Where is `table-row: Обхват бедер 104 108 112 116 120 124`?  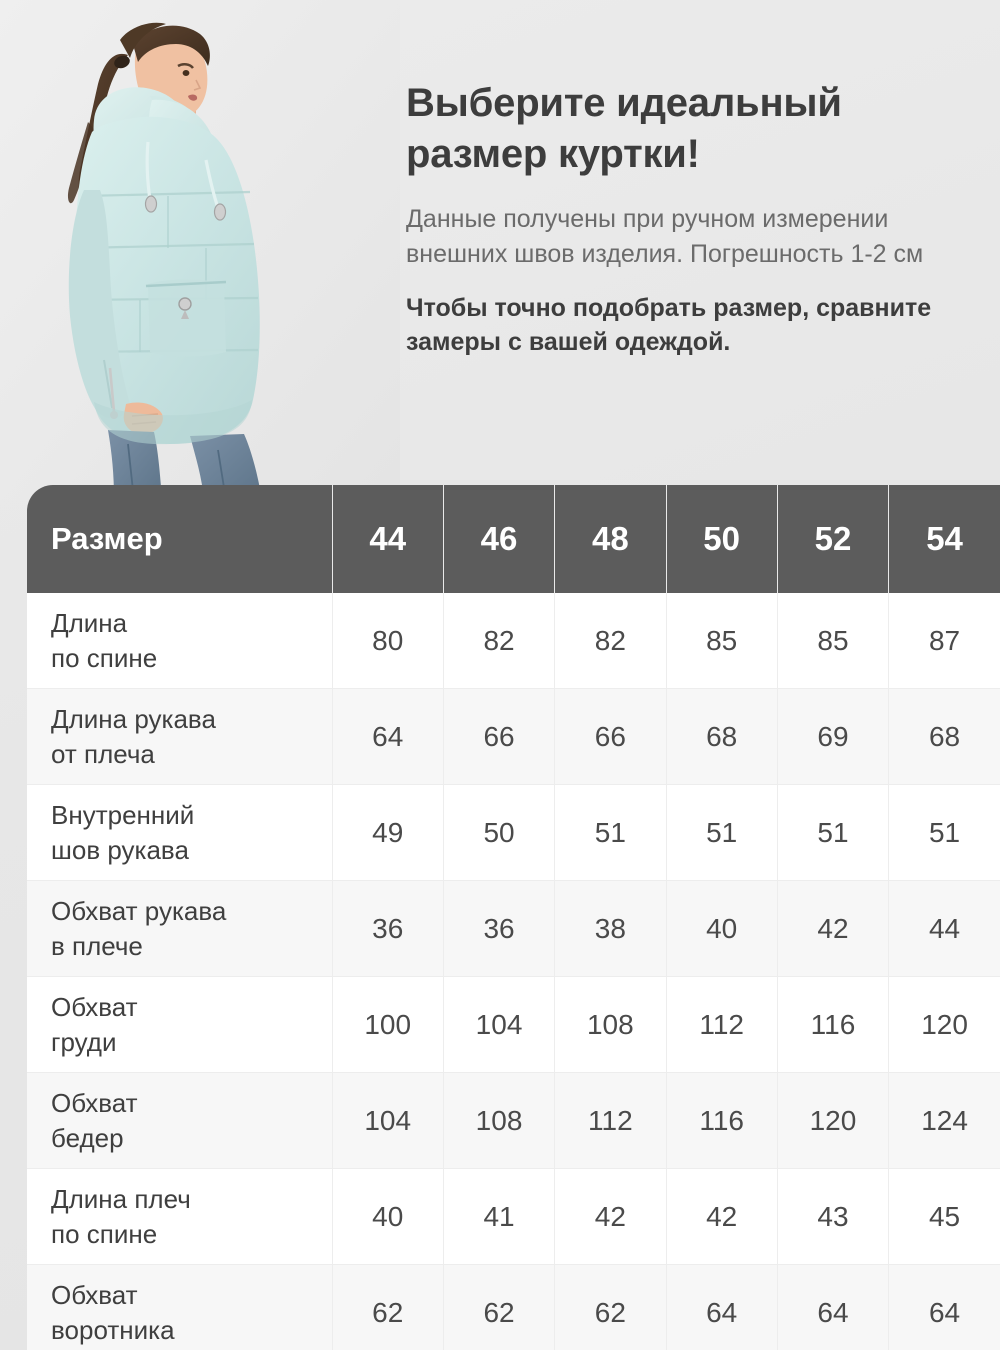 table-row: Обхват бедер 104 108 112 116 120 124 is located at coordinates (513, 1120).